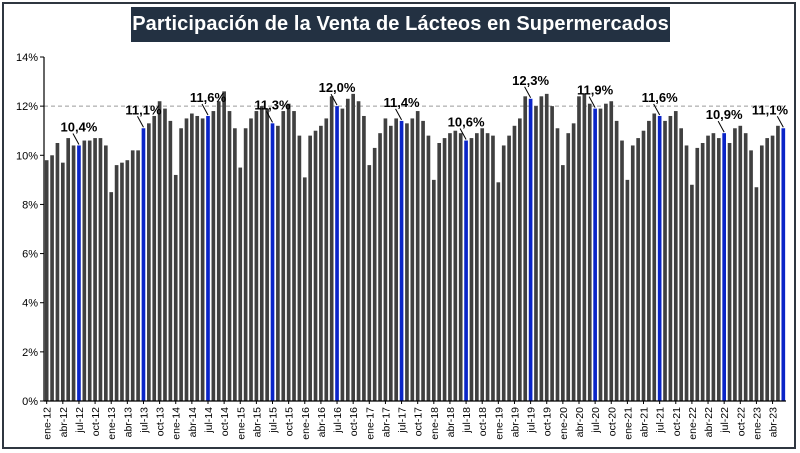  What do you see at coordinates (515, 422) in the screenshot?
I see `x-tick-label: abr-19` at bounding box center [515, 422].